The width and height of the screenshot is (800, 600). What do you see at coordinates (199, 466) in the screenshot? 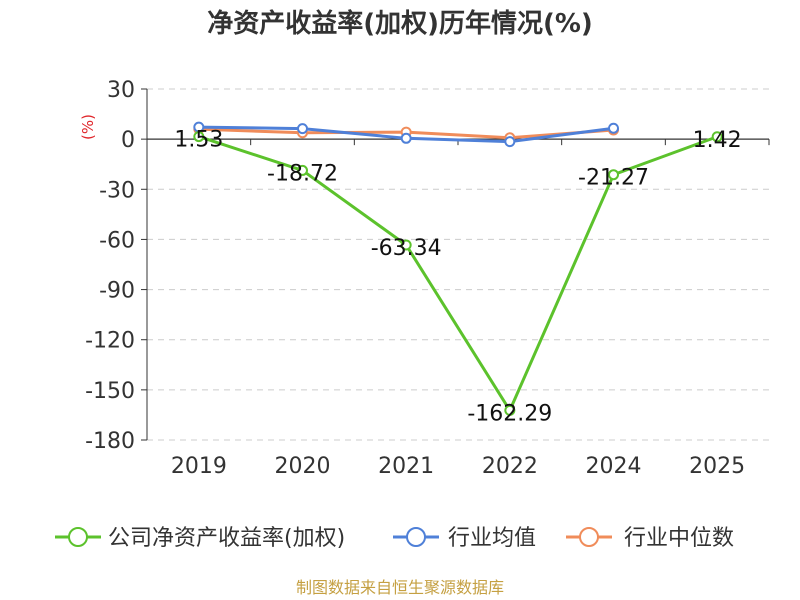
I see `x-tick-label: 2019` at bounding box center [199, 466].